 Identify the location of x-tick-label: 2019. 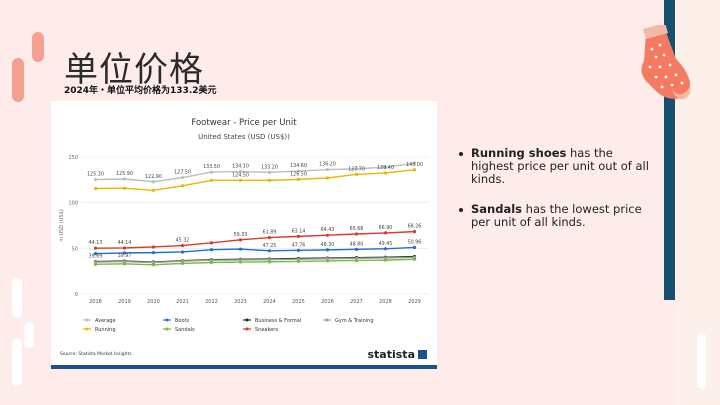
(124, 302).